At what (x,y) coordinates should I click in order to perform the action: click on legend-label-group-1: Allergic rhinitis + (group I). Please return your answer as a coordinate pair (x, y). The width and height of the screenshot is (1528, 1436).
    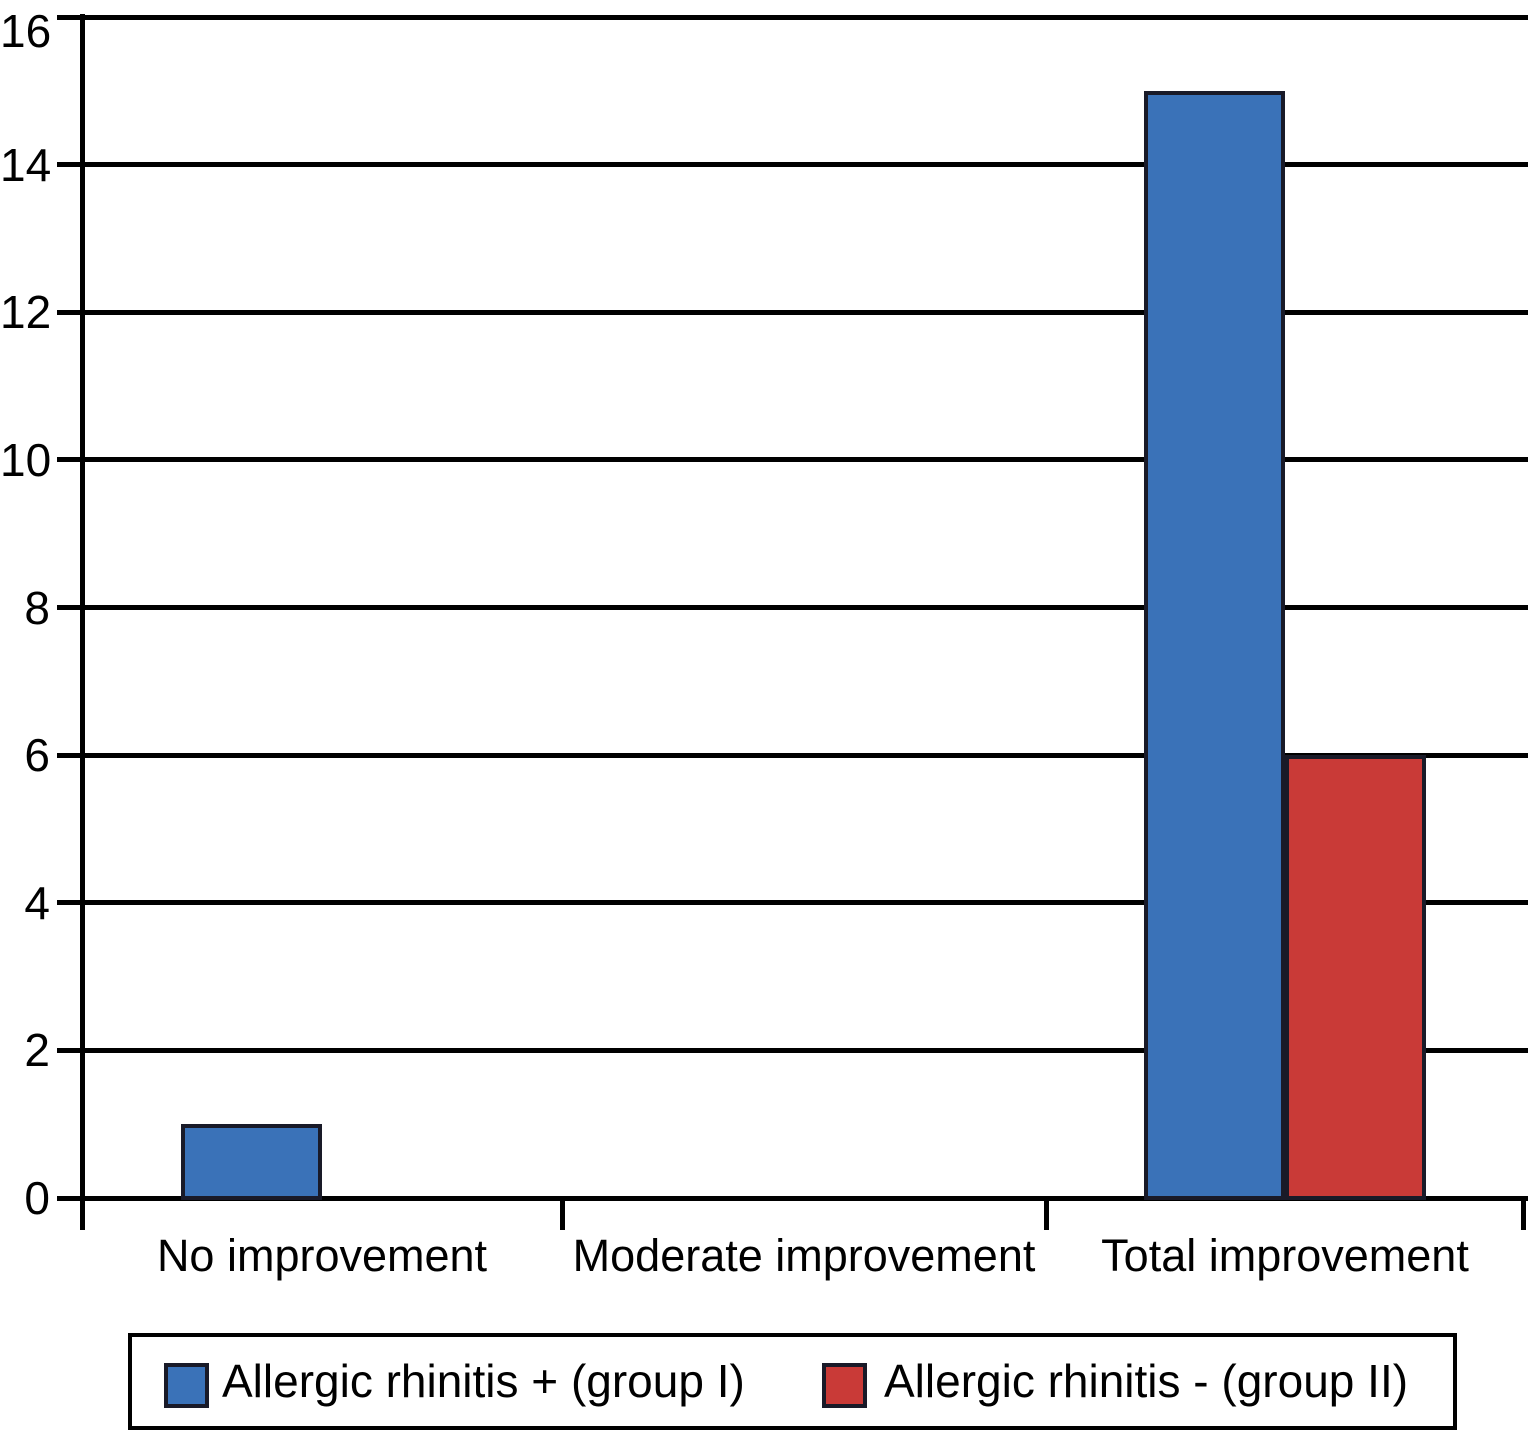
    Looking at the image, I should click on (483, 1380).